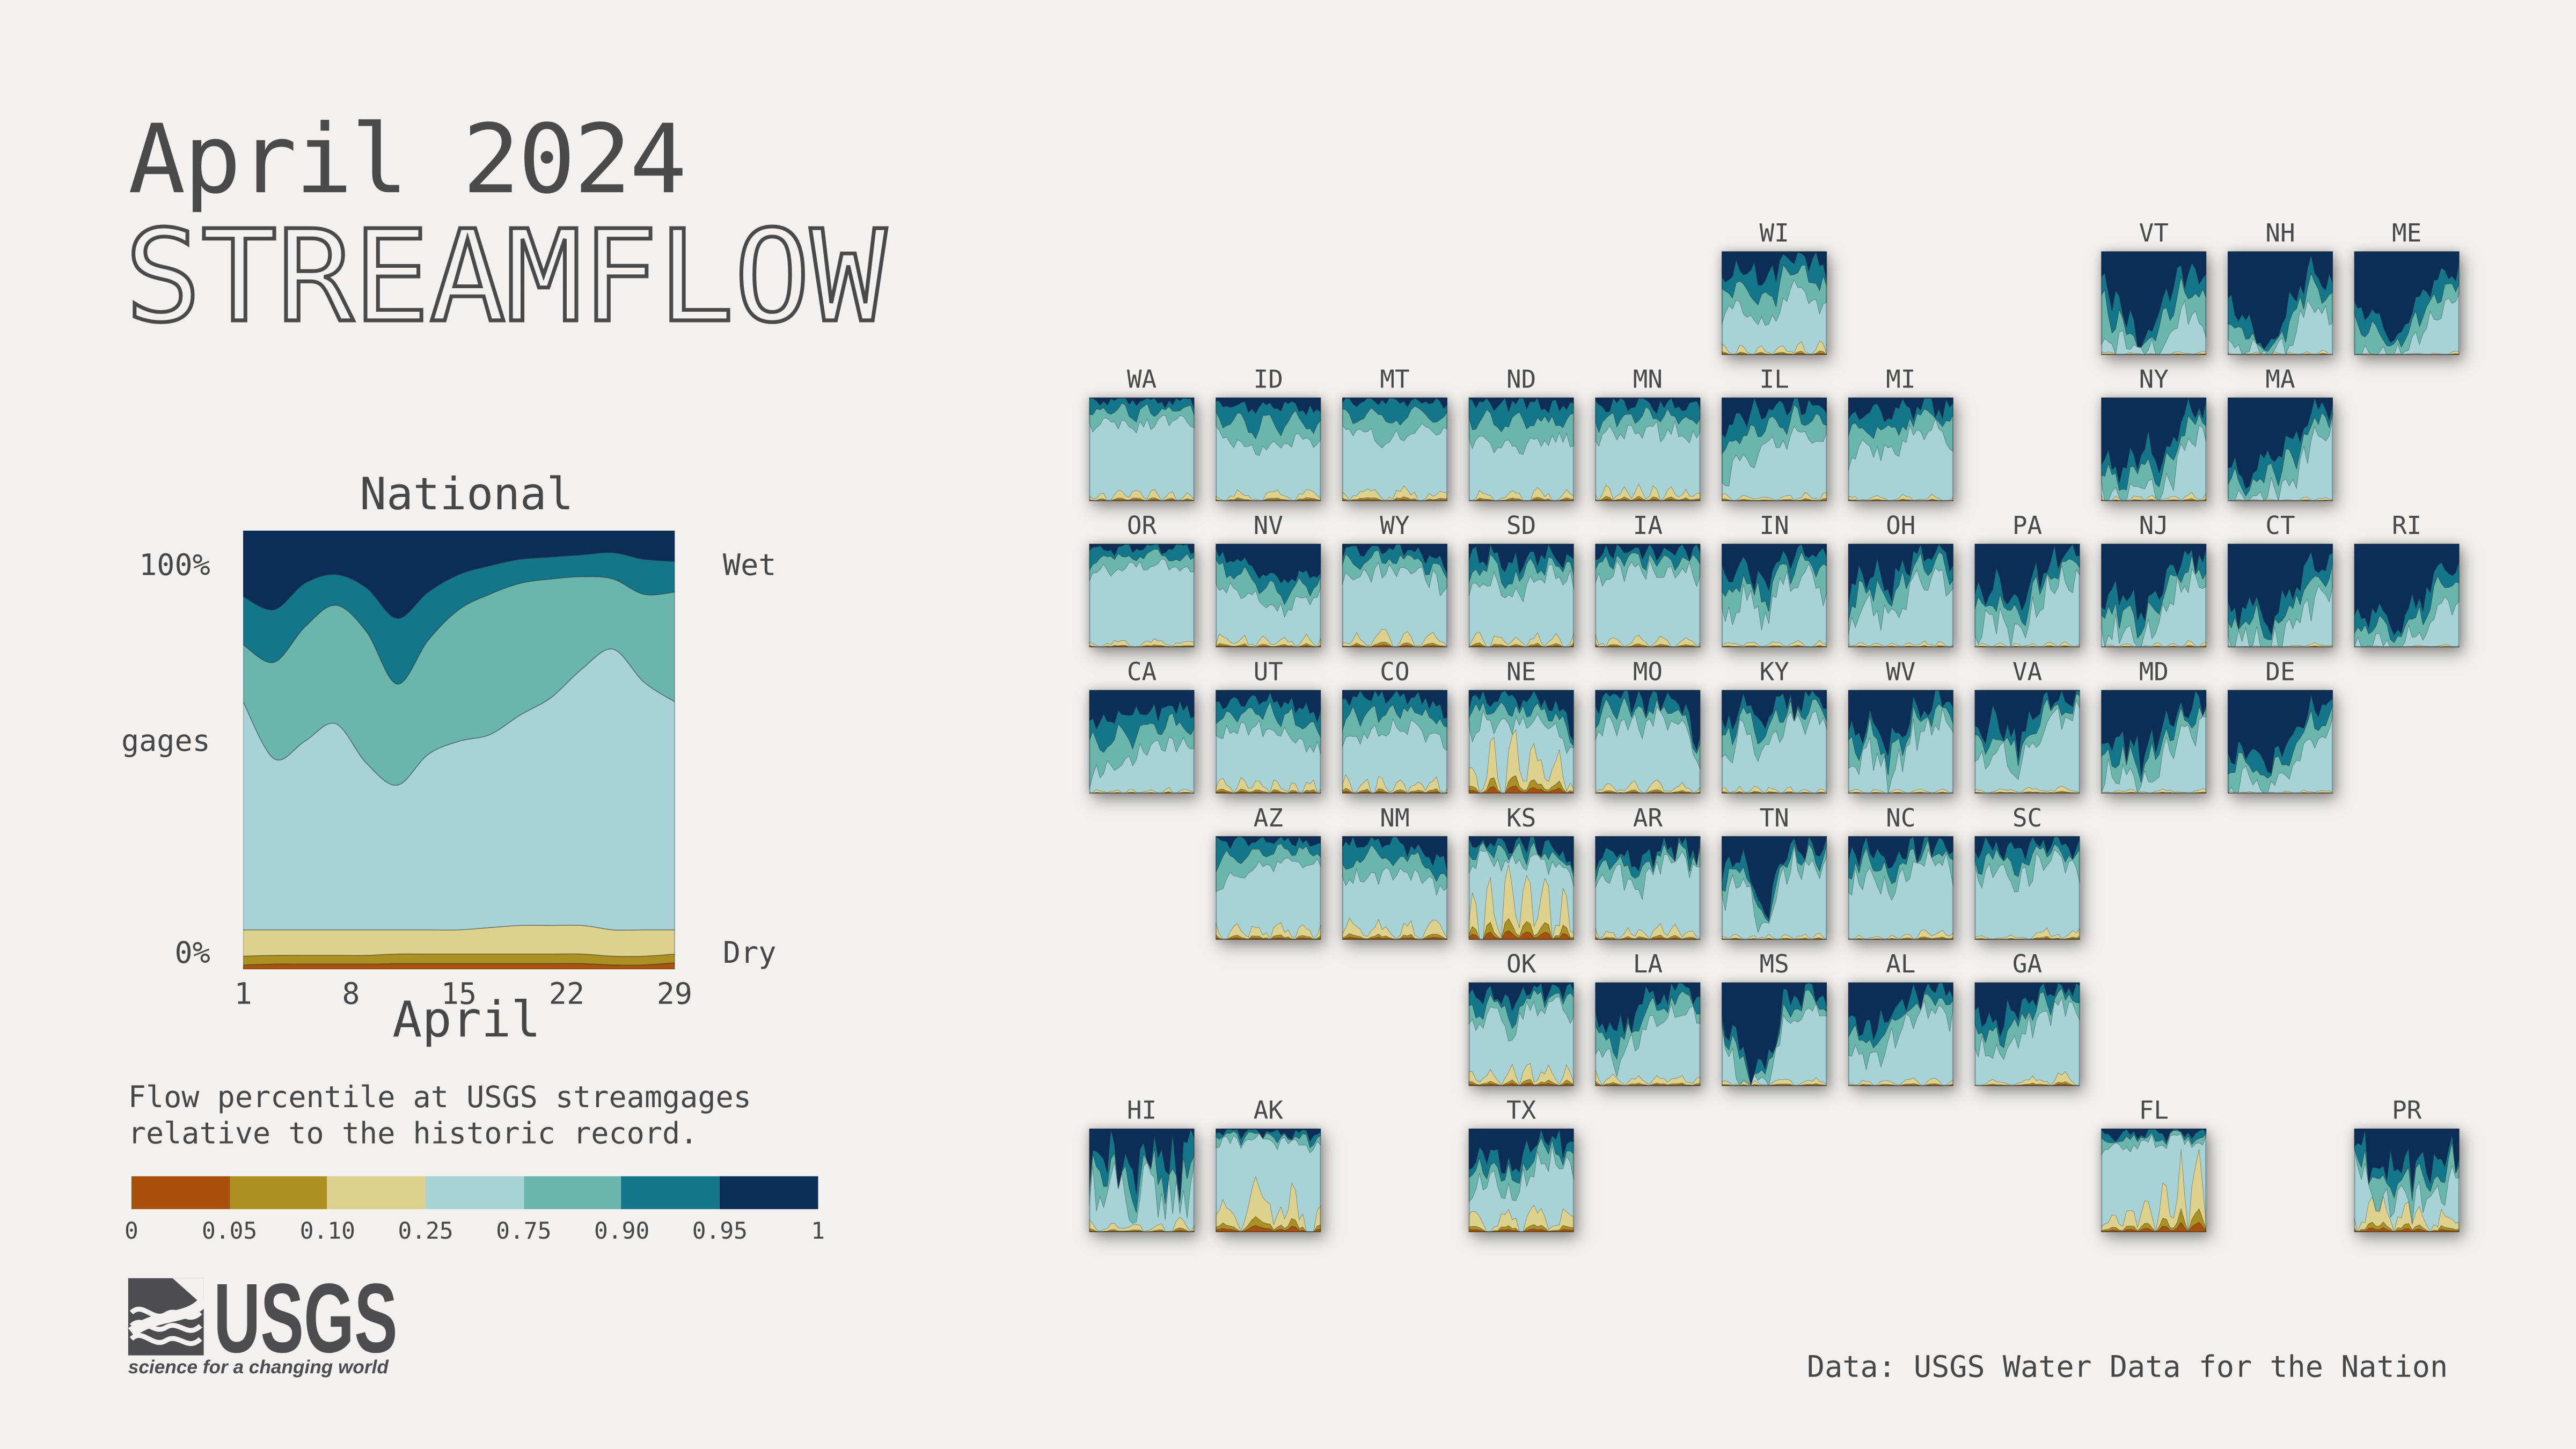  I want to click on state-tile-WA, so click(1142, 449).